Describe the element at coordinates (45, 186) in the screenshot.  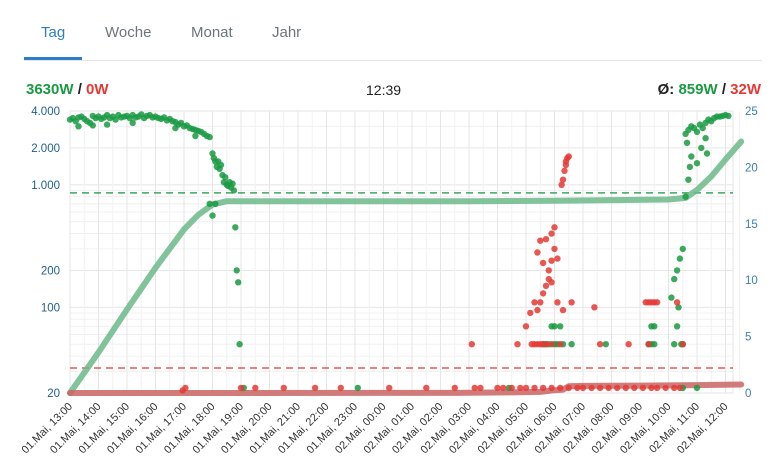
I see `y-left-tick-label: 1.000` at that location.